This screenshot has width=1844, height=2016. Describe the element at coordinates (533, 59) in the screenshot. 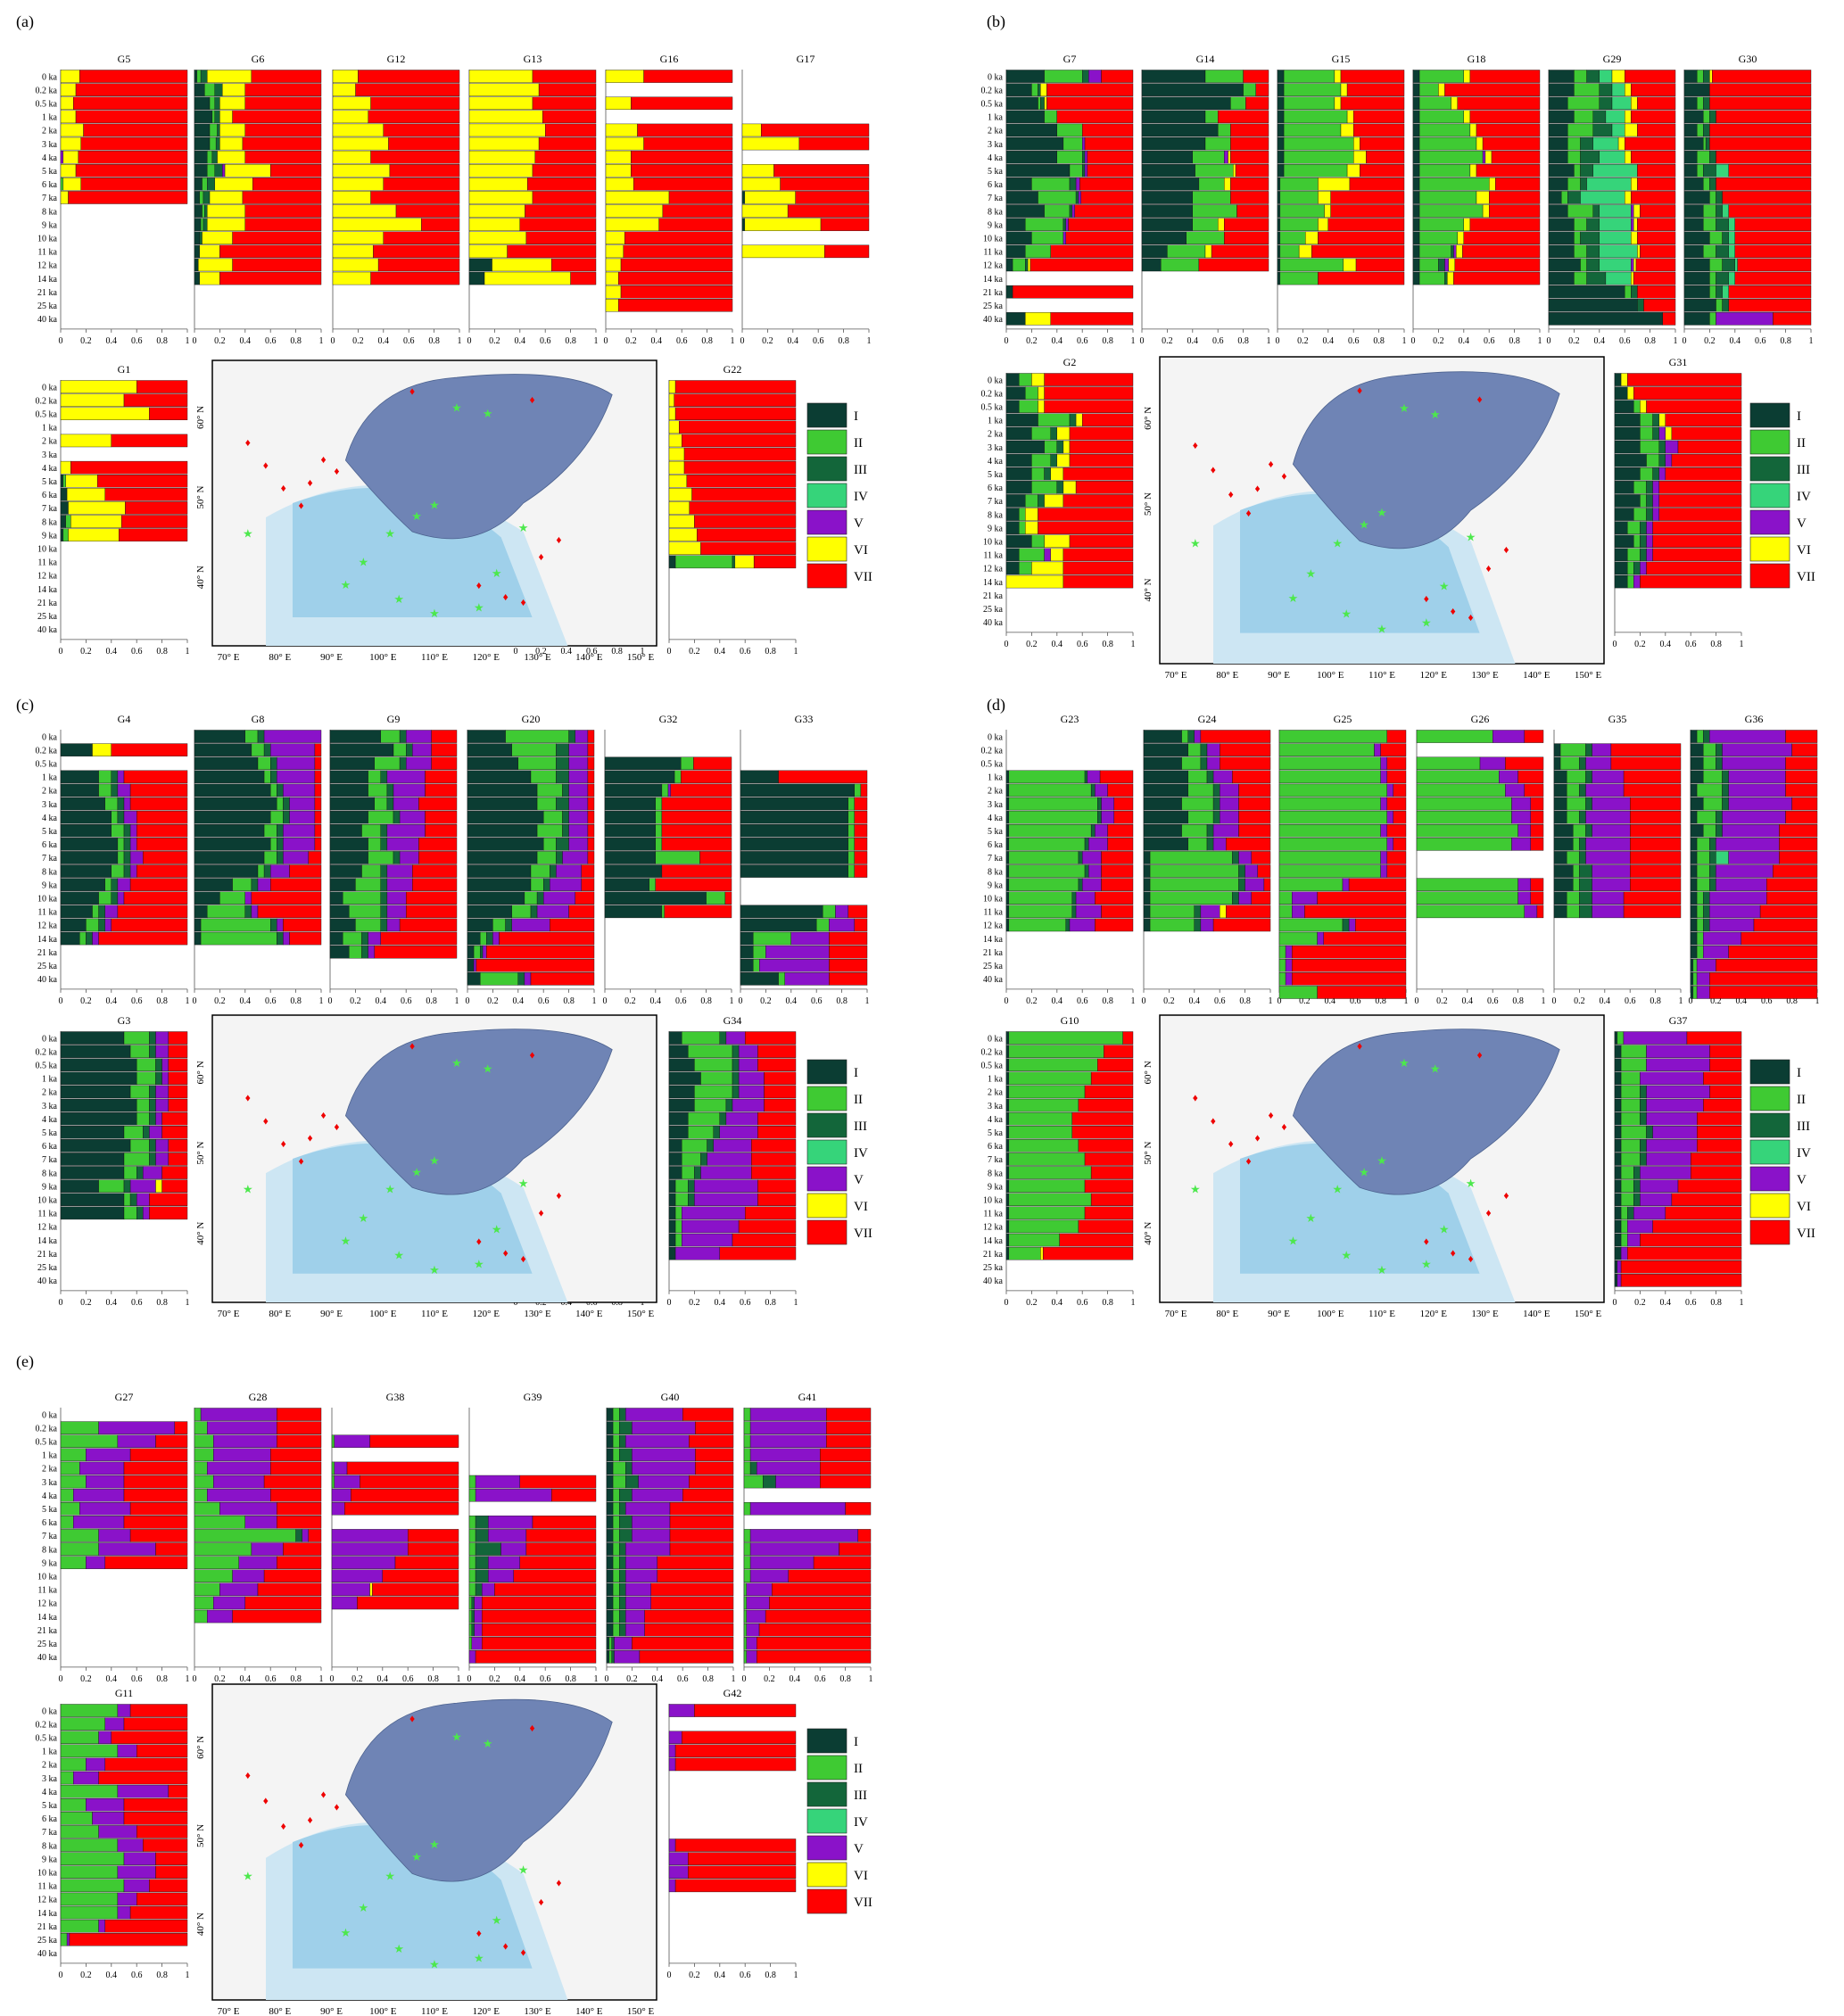

I see `group-title: G13` at that location.